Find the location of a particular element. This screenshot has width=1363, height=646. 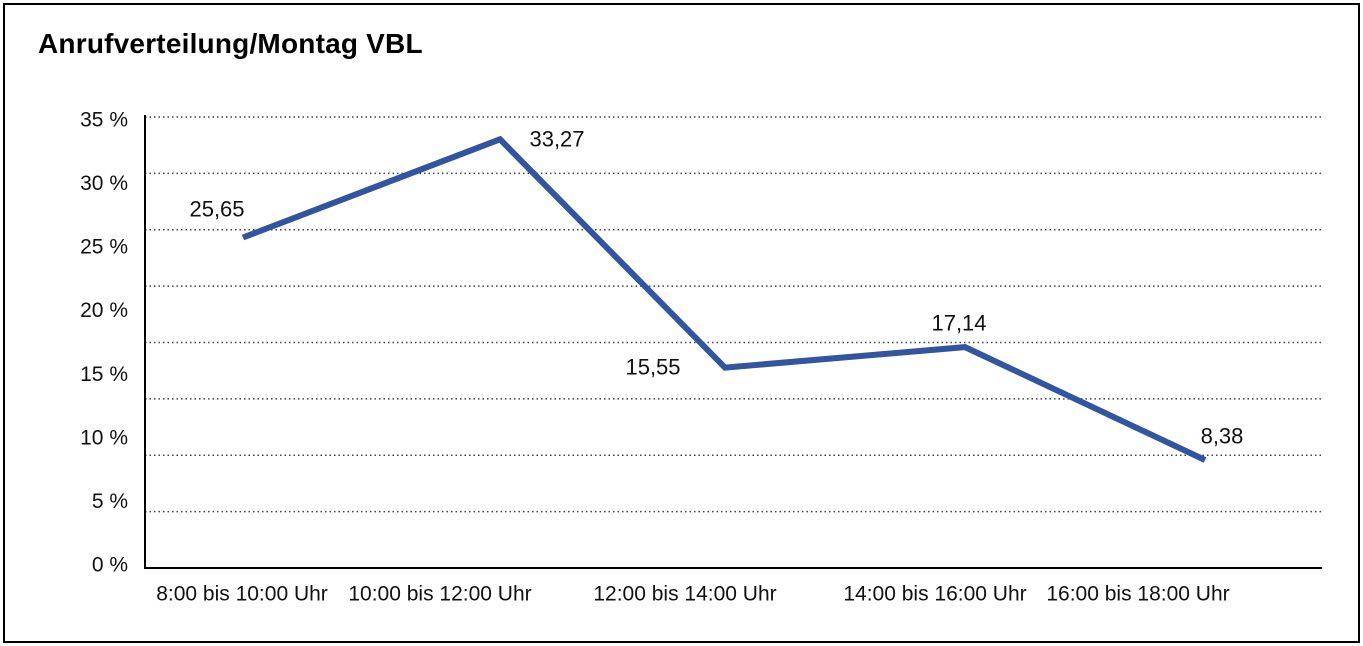

data-label: 15,55 is located at coordinates (652, 367).